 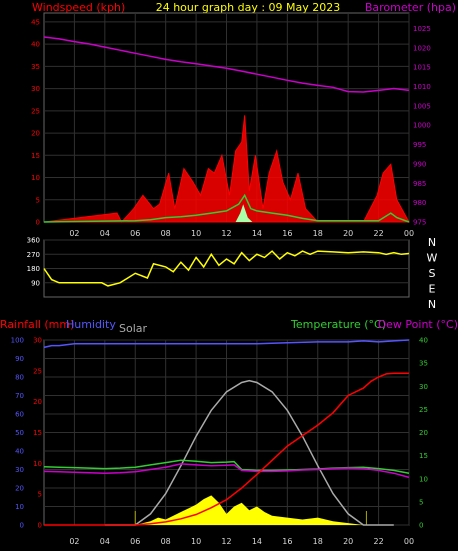 I want to click on rain-ticks: 0 5 10 15 20 25 30, so click(x=37, y=433).